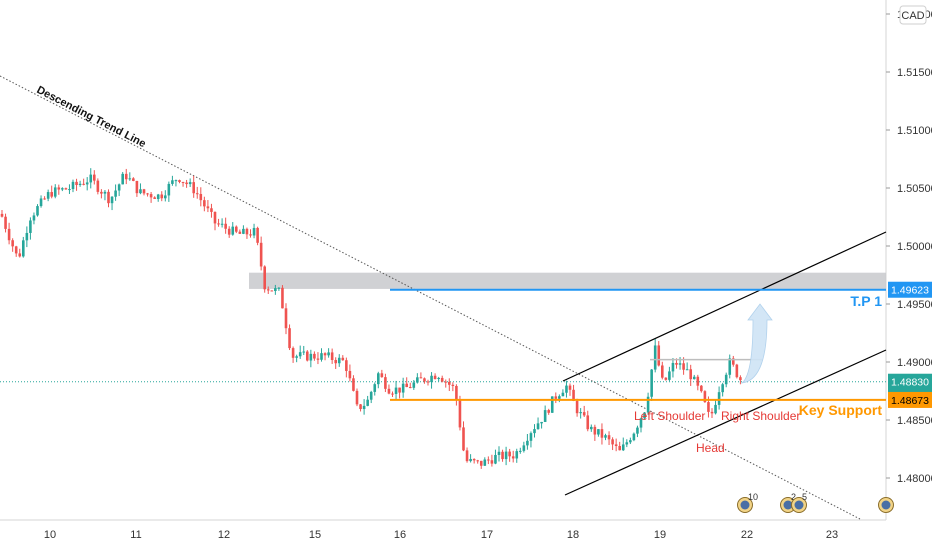  I want to click on event-marker-count: 10, so click(753, 497).